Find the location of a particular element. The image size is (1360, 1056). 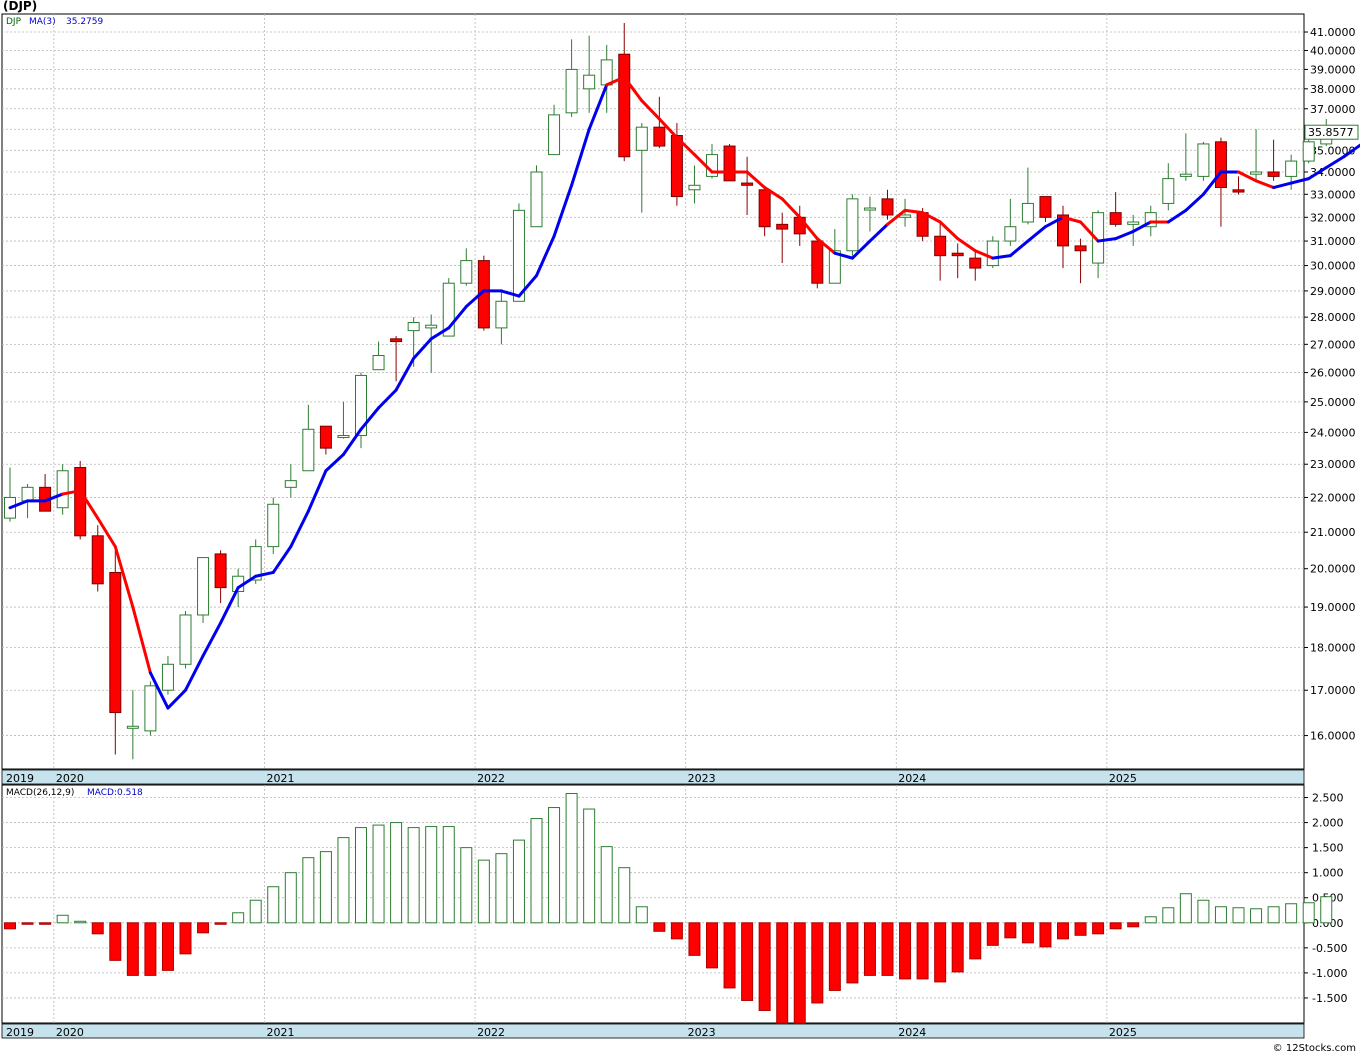

macd-tick-label: 2.000 is located at coordinates (1328, 823).